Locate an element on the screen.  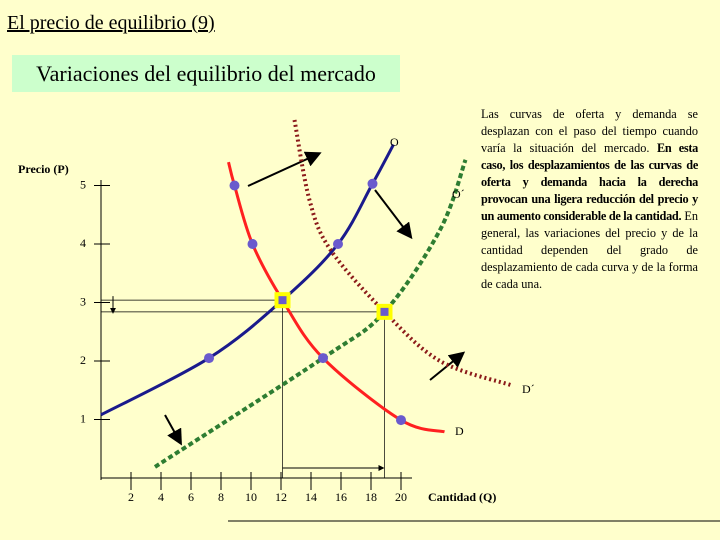
subtitle: Variaciones del equilibrio del mercado is located at coordinates (206, 73).